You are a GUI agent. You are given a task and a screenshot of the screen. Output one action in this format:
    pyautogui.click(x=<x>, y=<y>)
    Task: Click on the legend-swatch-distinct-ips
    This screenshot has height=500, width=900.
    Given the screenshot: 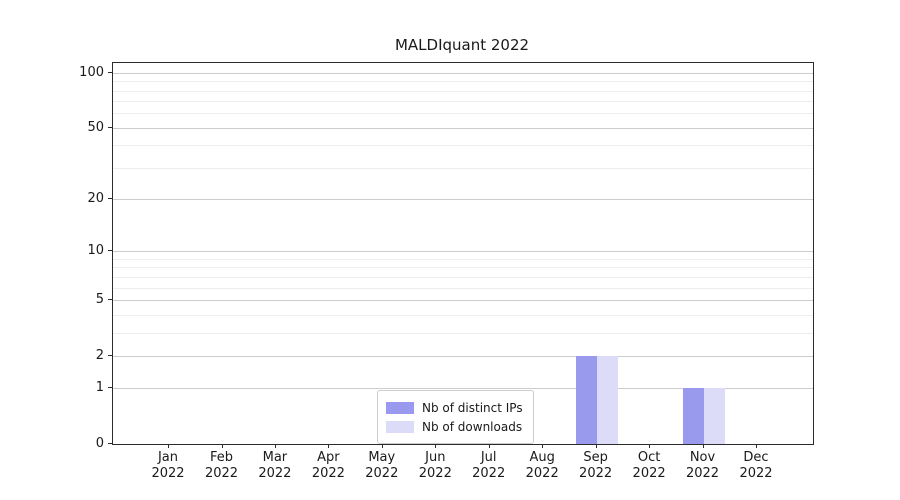 What is the action you would take?
    pyautogui.click(x=400, y=407)
    